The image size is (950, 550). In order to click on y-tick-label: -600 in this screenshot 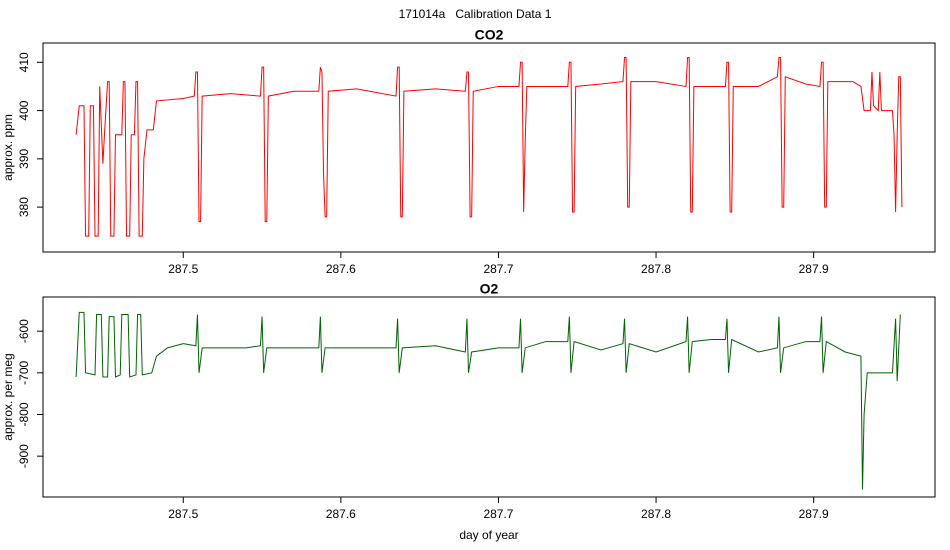, I will do `click(24, 331)`.